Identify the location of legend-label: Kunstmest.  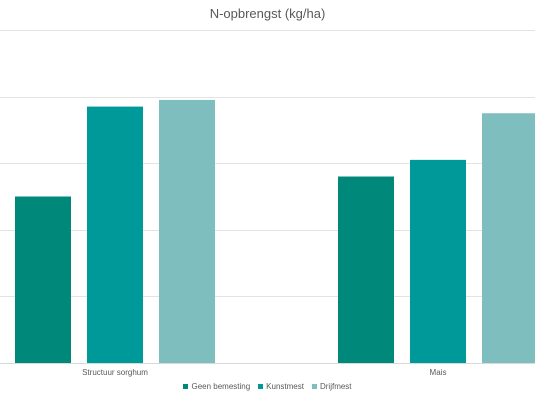
(285, 386).